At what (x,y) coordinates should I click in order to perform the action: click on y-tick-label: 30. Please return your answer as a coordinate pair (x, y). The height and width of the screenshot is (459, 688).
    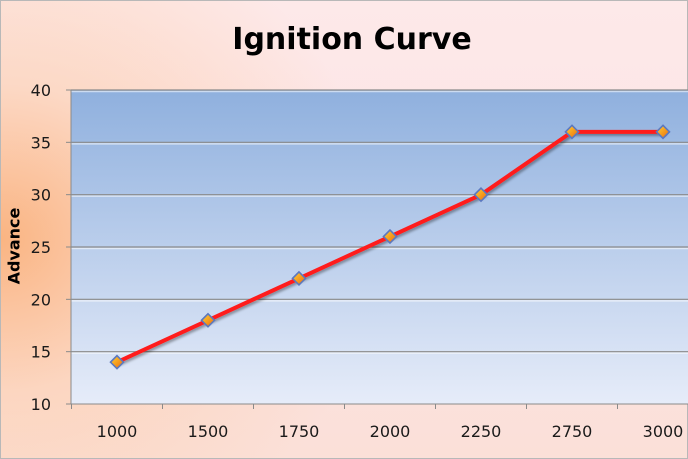
    Looking at the image, I should click on (41, 195).